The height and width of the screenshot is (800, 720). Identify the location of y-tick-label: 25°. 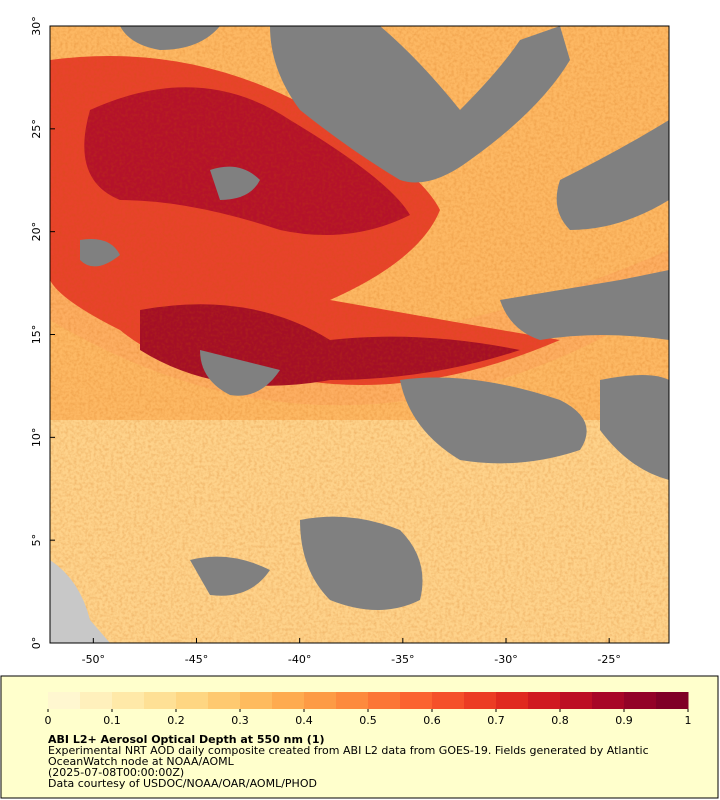
(36, 129).